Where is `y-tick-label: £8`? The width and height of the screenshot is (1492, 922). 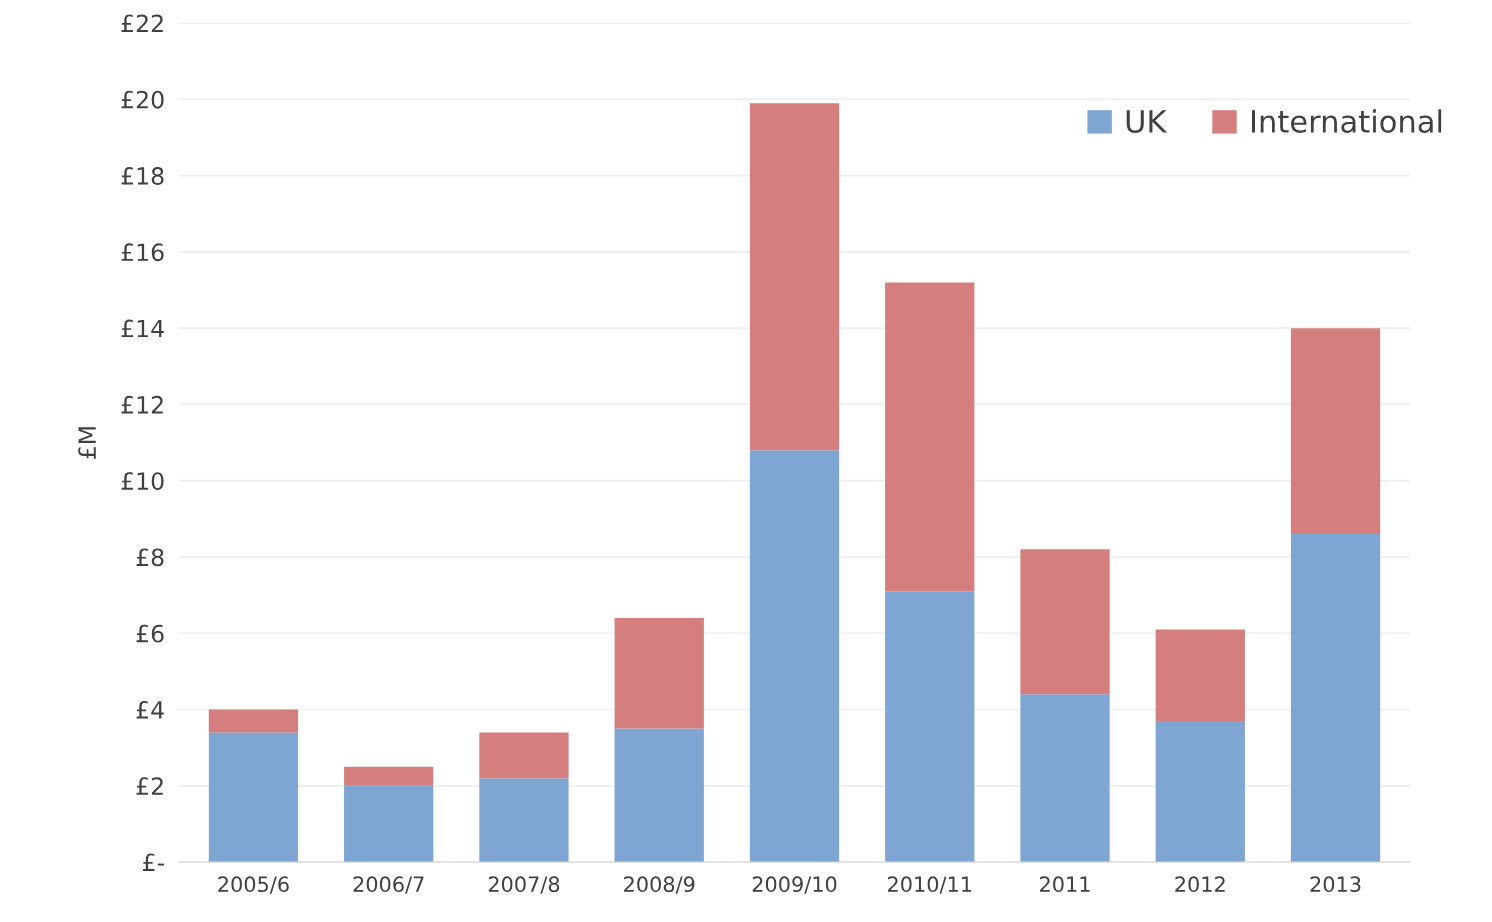 y-tick-label: £8 is located at coordinates (150, 557).